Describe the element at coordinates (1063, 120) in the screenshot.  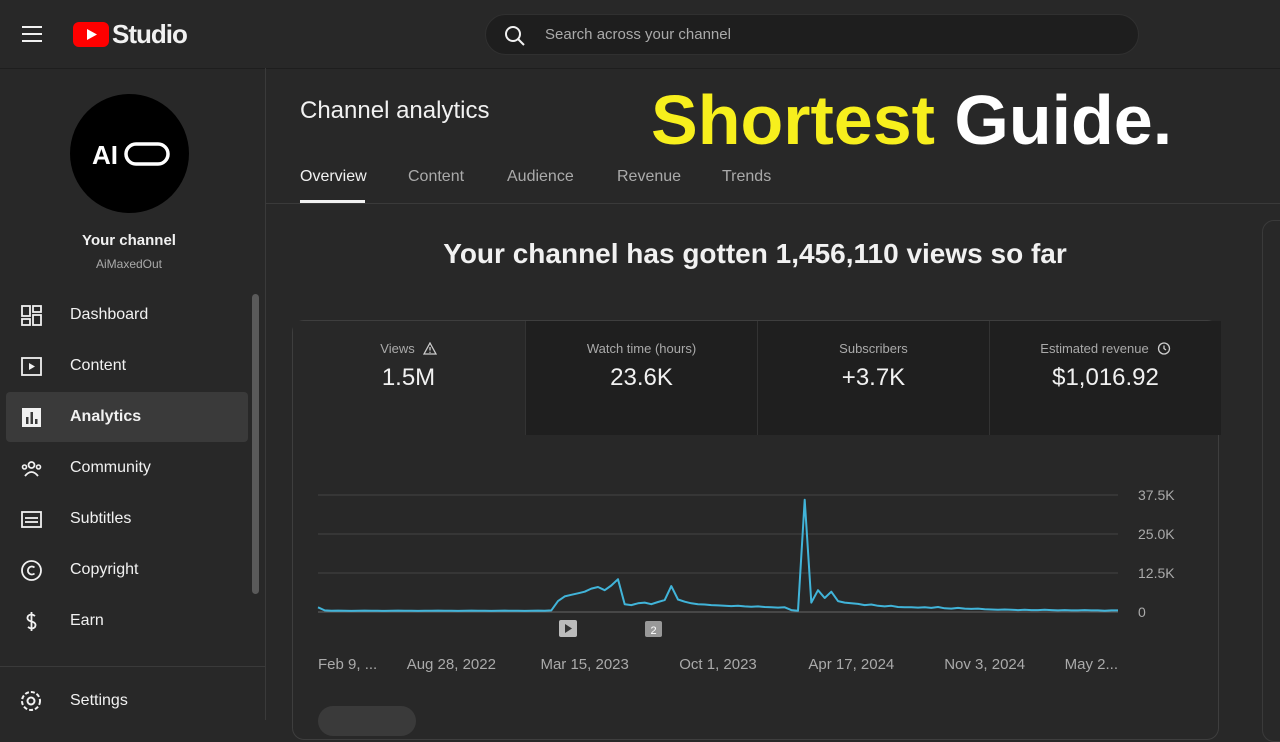
I see `overlay-word: Guide.` at that location.